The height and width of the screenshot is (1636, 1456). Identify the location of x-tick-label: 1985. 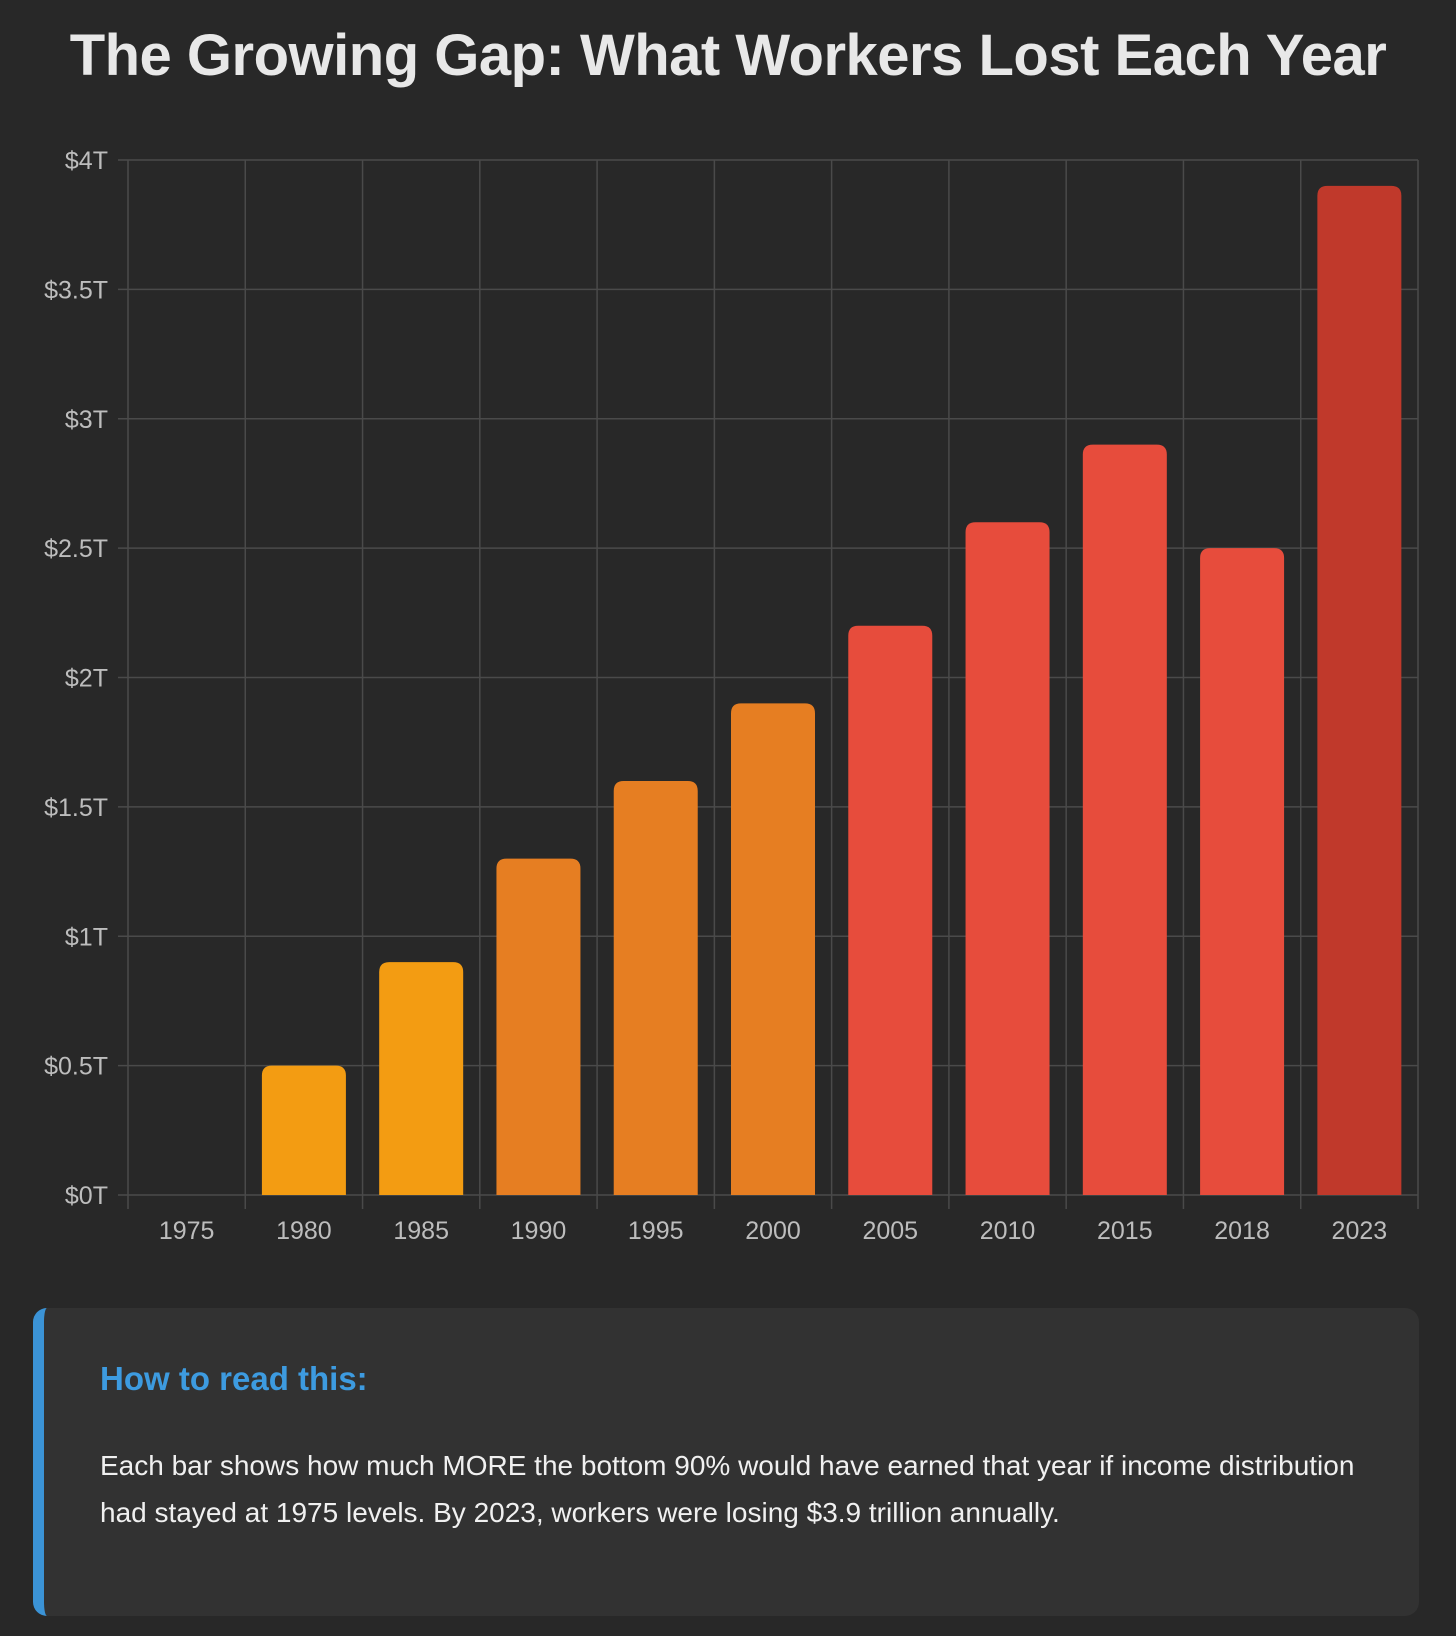
(421, 1228).